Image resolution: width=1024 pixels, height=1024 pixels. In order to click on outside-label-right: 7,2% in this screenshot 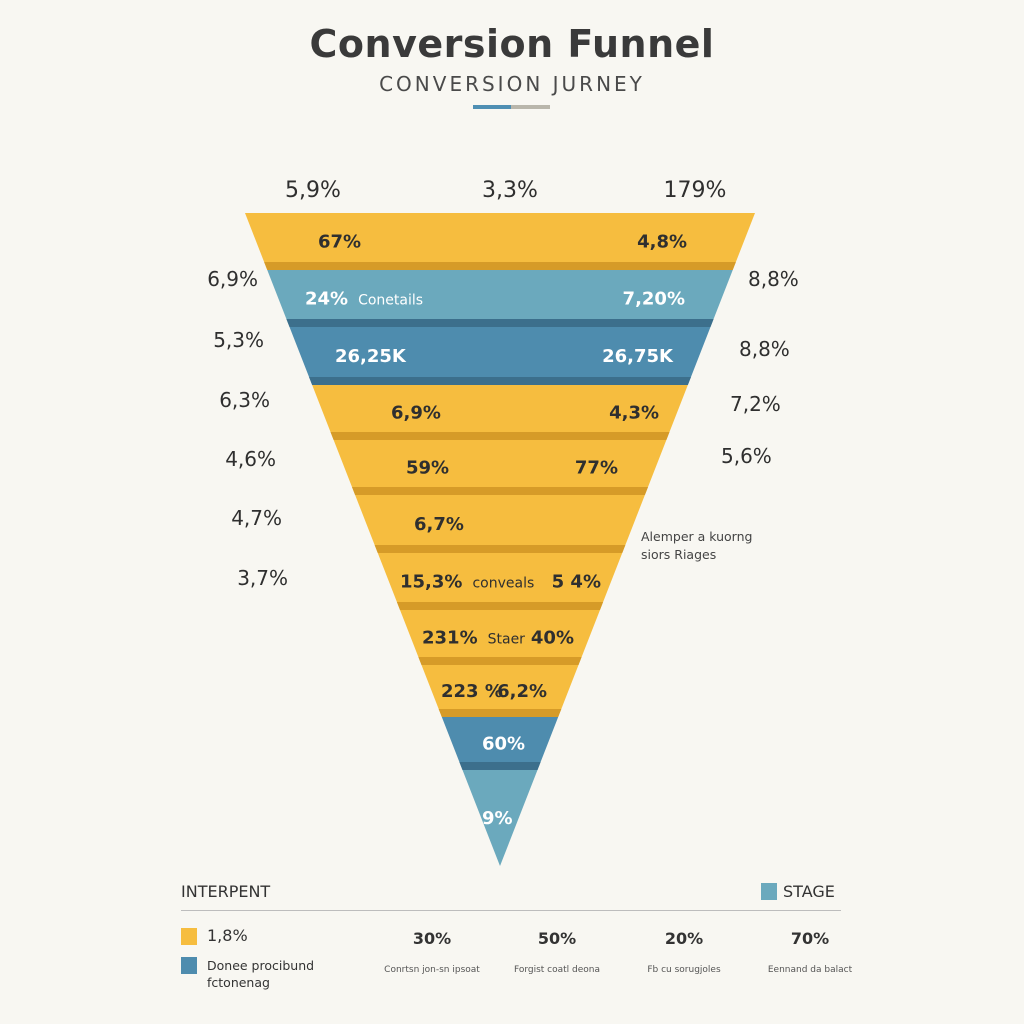, I will do `click(755, 404)`.